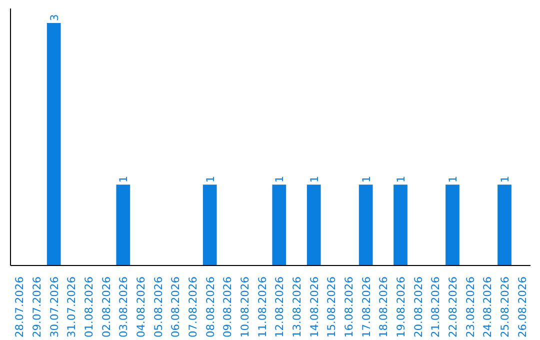 This screenshot has width=540, height=340. Describe the element at coordinates (279, 307) in the screenshot. I see `x-tick-label: 12.08.2026` at that location.